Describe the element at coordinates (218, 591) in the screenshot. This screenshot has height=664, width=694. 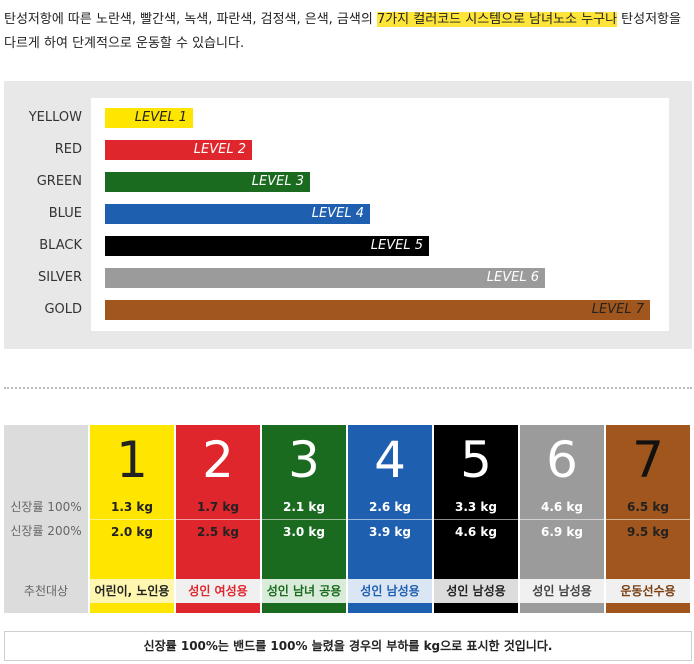
I see `recommended-target: 성인 여성용` at that location.